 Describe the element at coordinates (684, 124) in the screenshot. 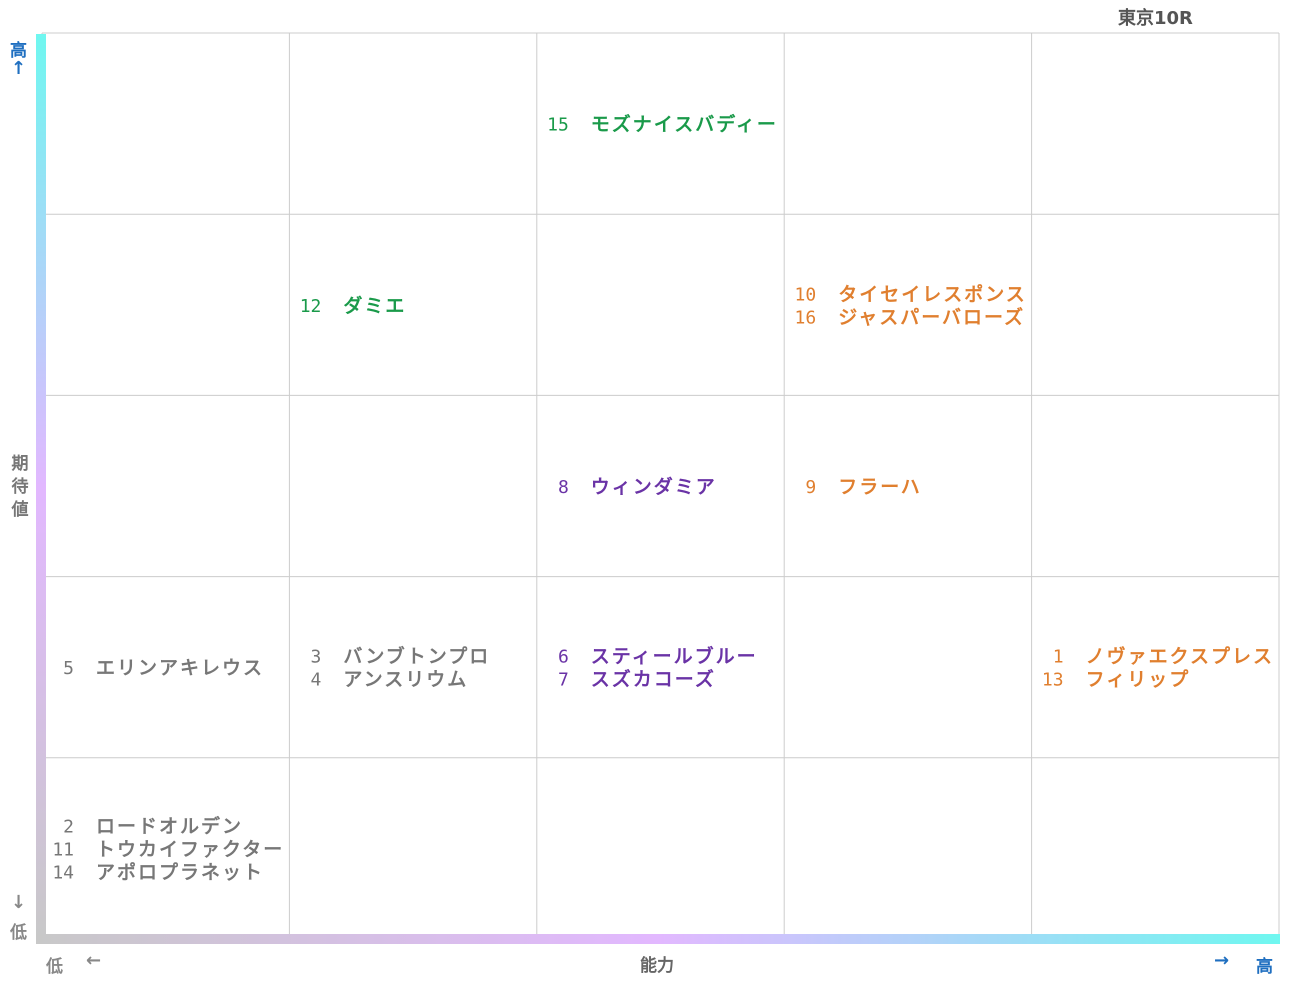

I see `horse-name: モズナイスバディー` at that location.